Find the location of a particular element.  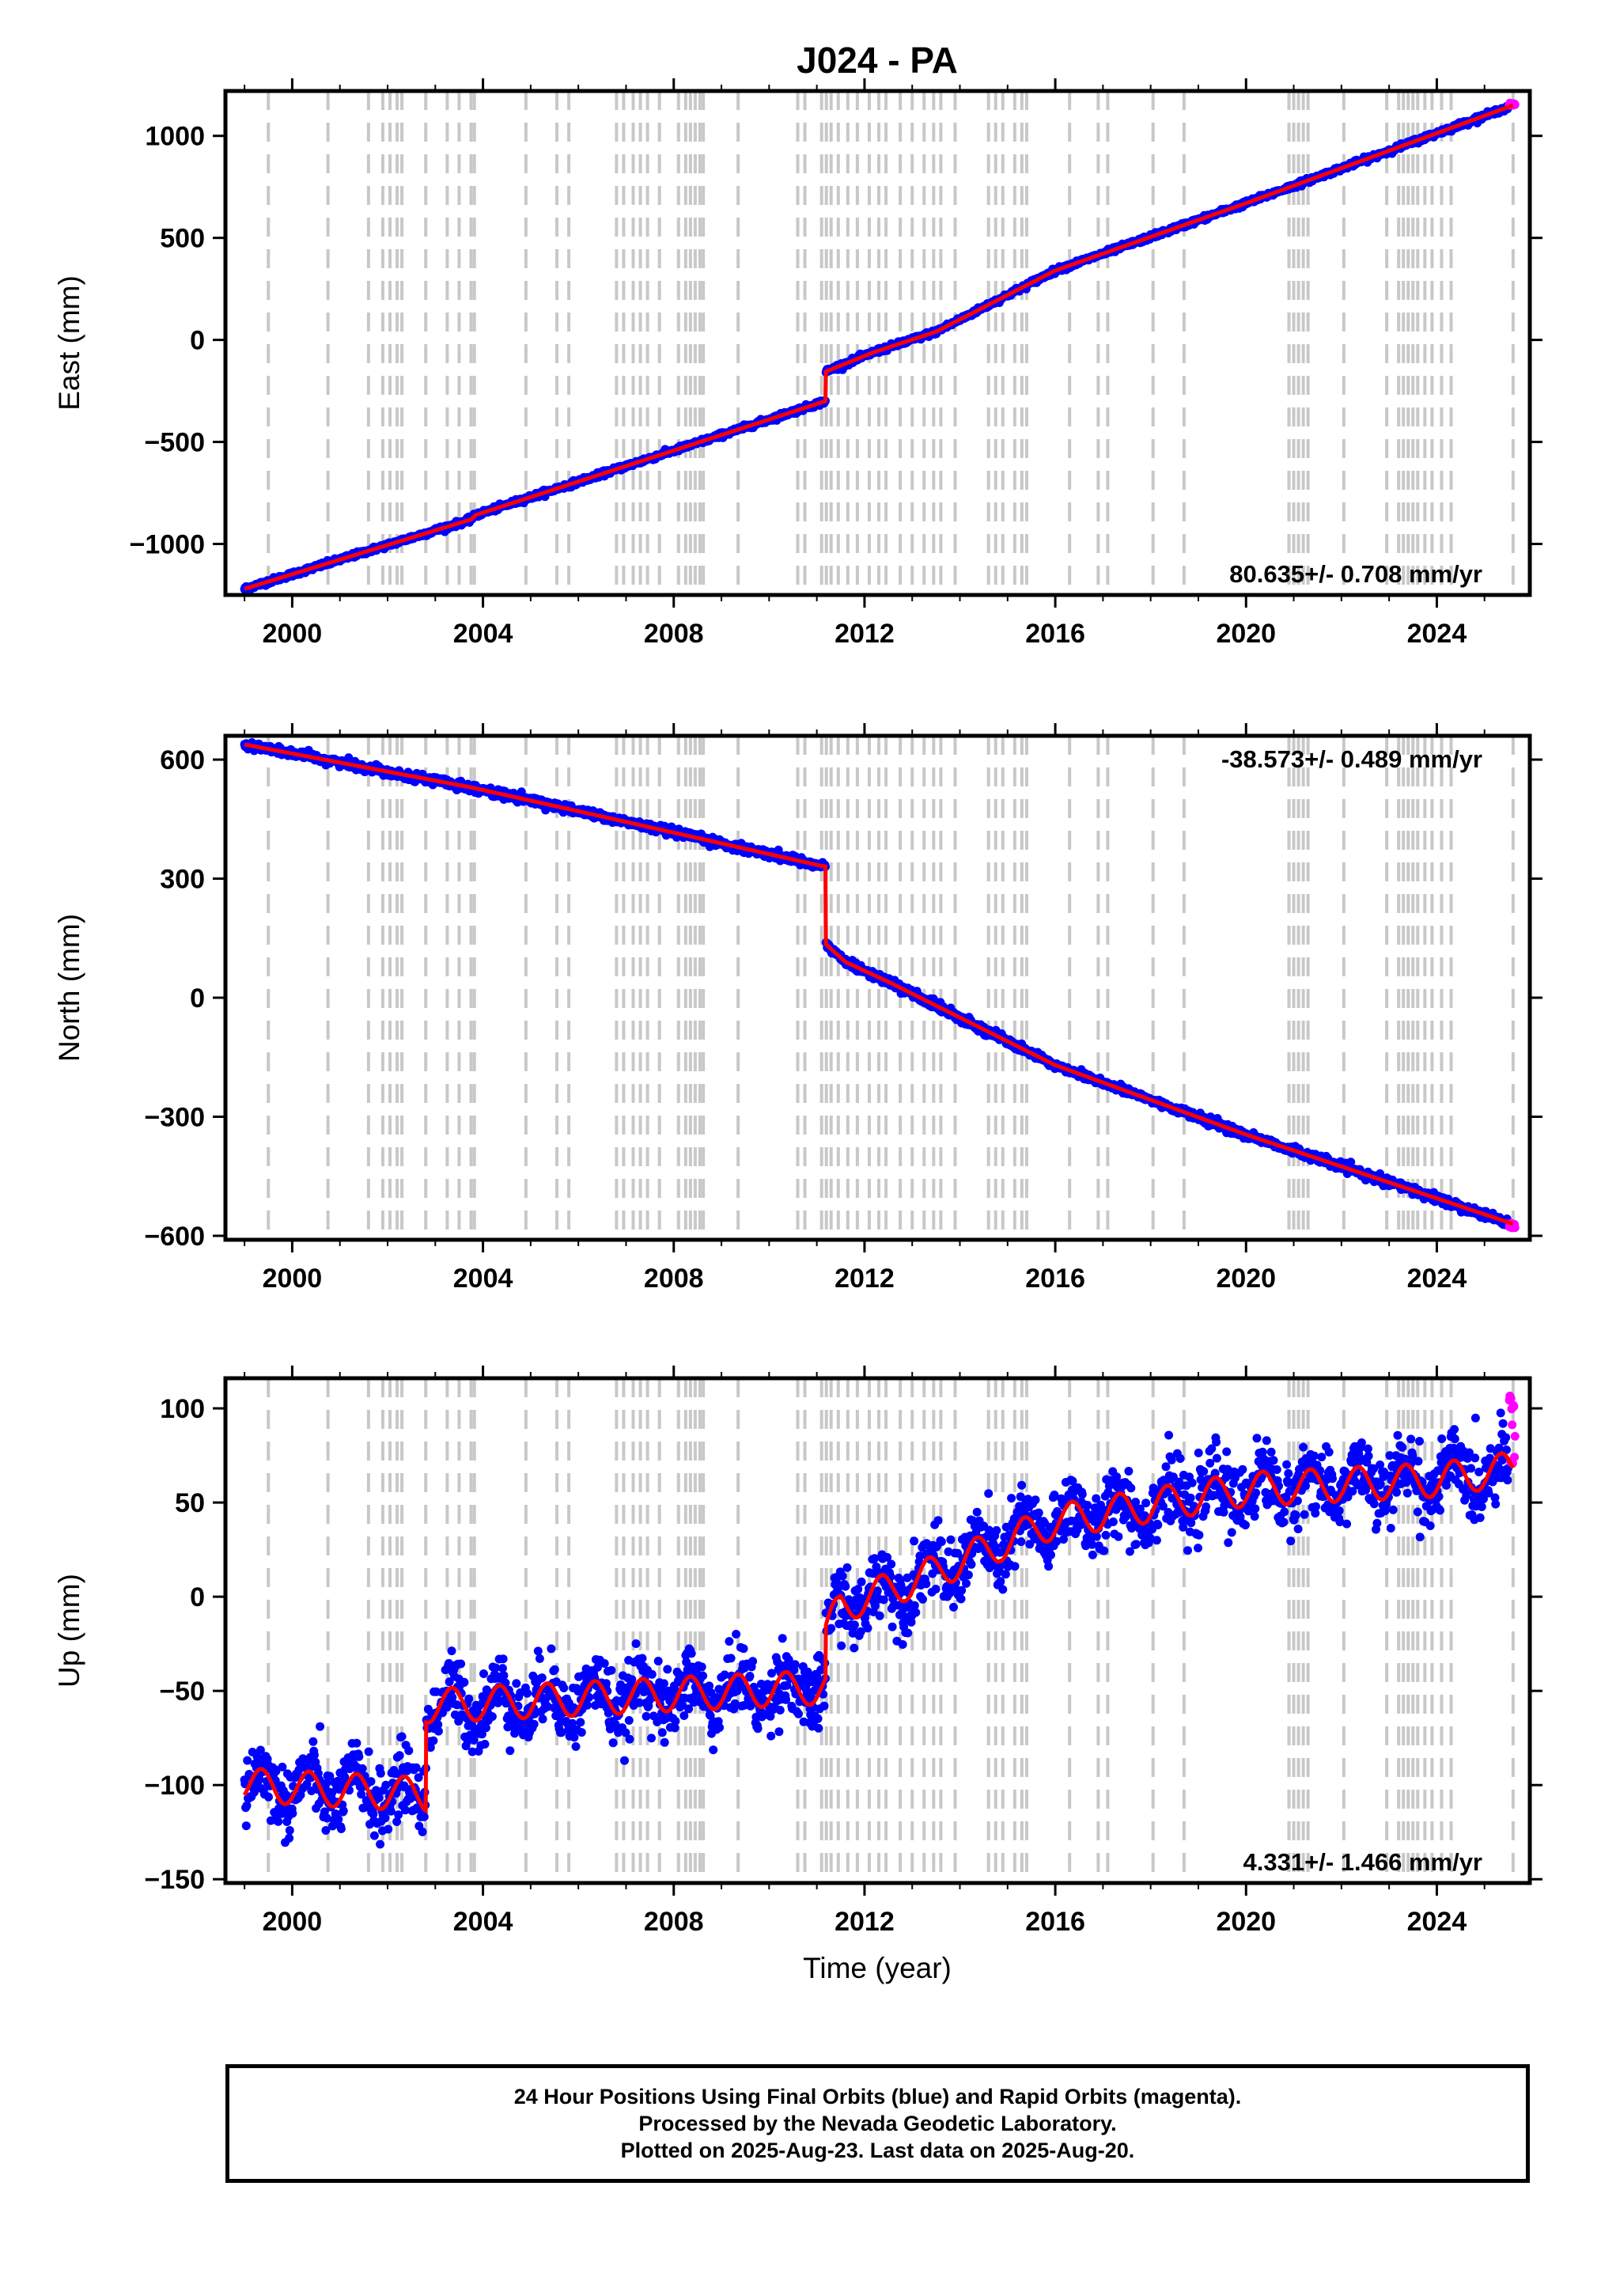

y-axis-label: North (mm) is located at coordinates (69, 988).